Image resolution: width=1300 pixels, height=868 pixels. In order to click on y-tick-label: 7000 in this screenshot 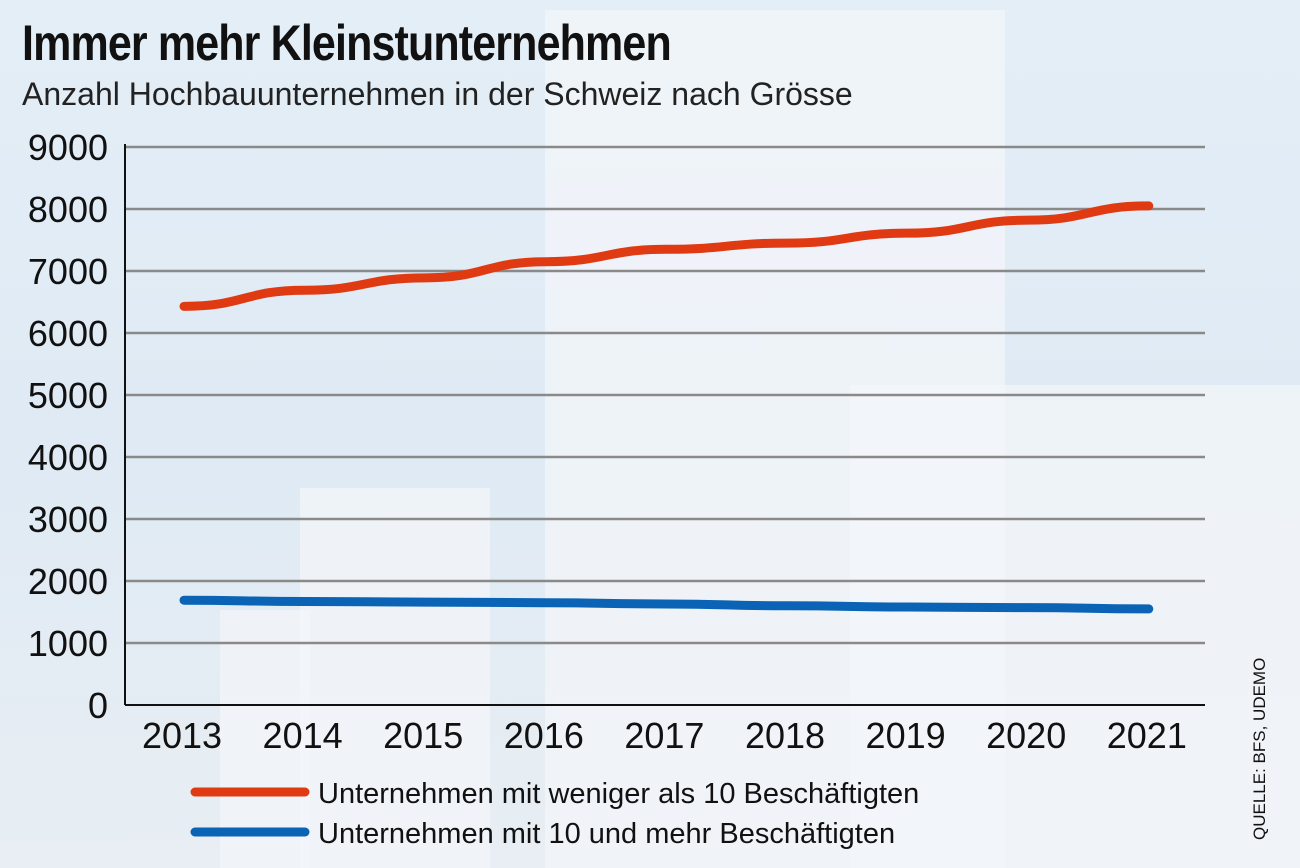, I will do `click(68, 271)`.